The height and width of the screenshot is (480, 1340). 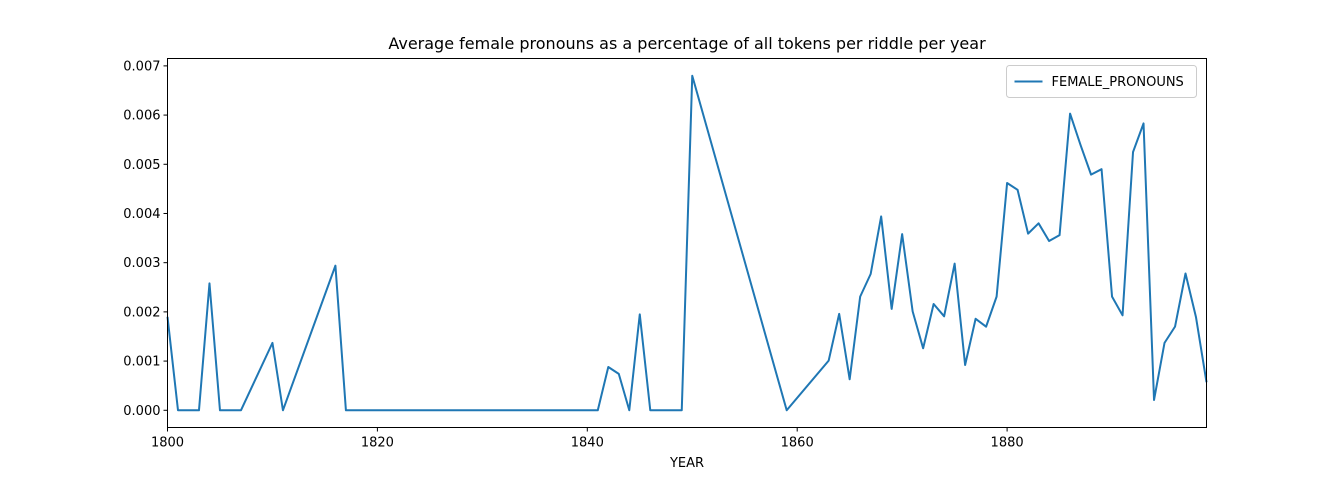 I want to click on y-axis: 0.000 0.001 0.002 0.003 0.004 0.005 0.006 0.007, so click(x=145, y=239).